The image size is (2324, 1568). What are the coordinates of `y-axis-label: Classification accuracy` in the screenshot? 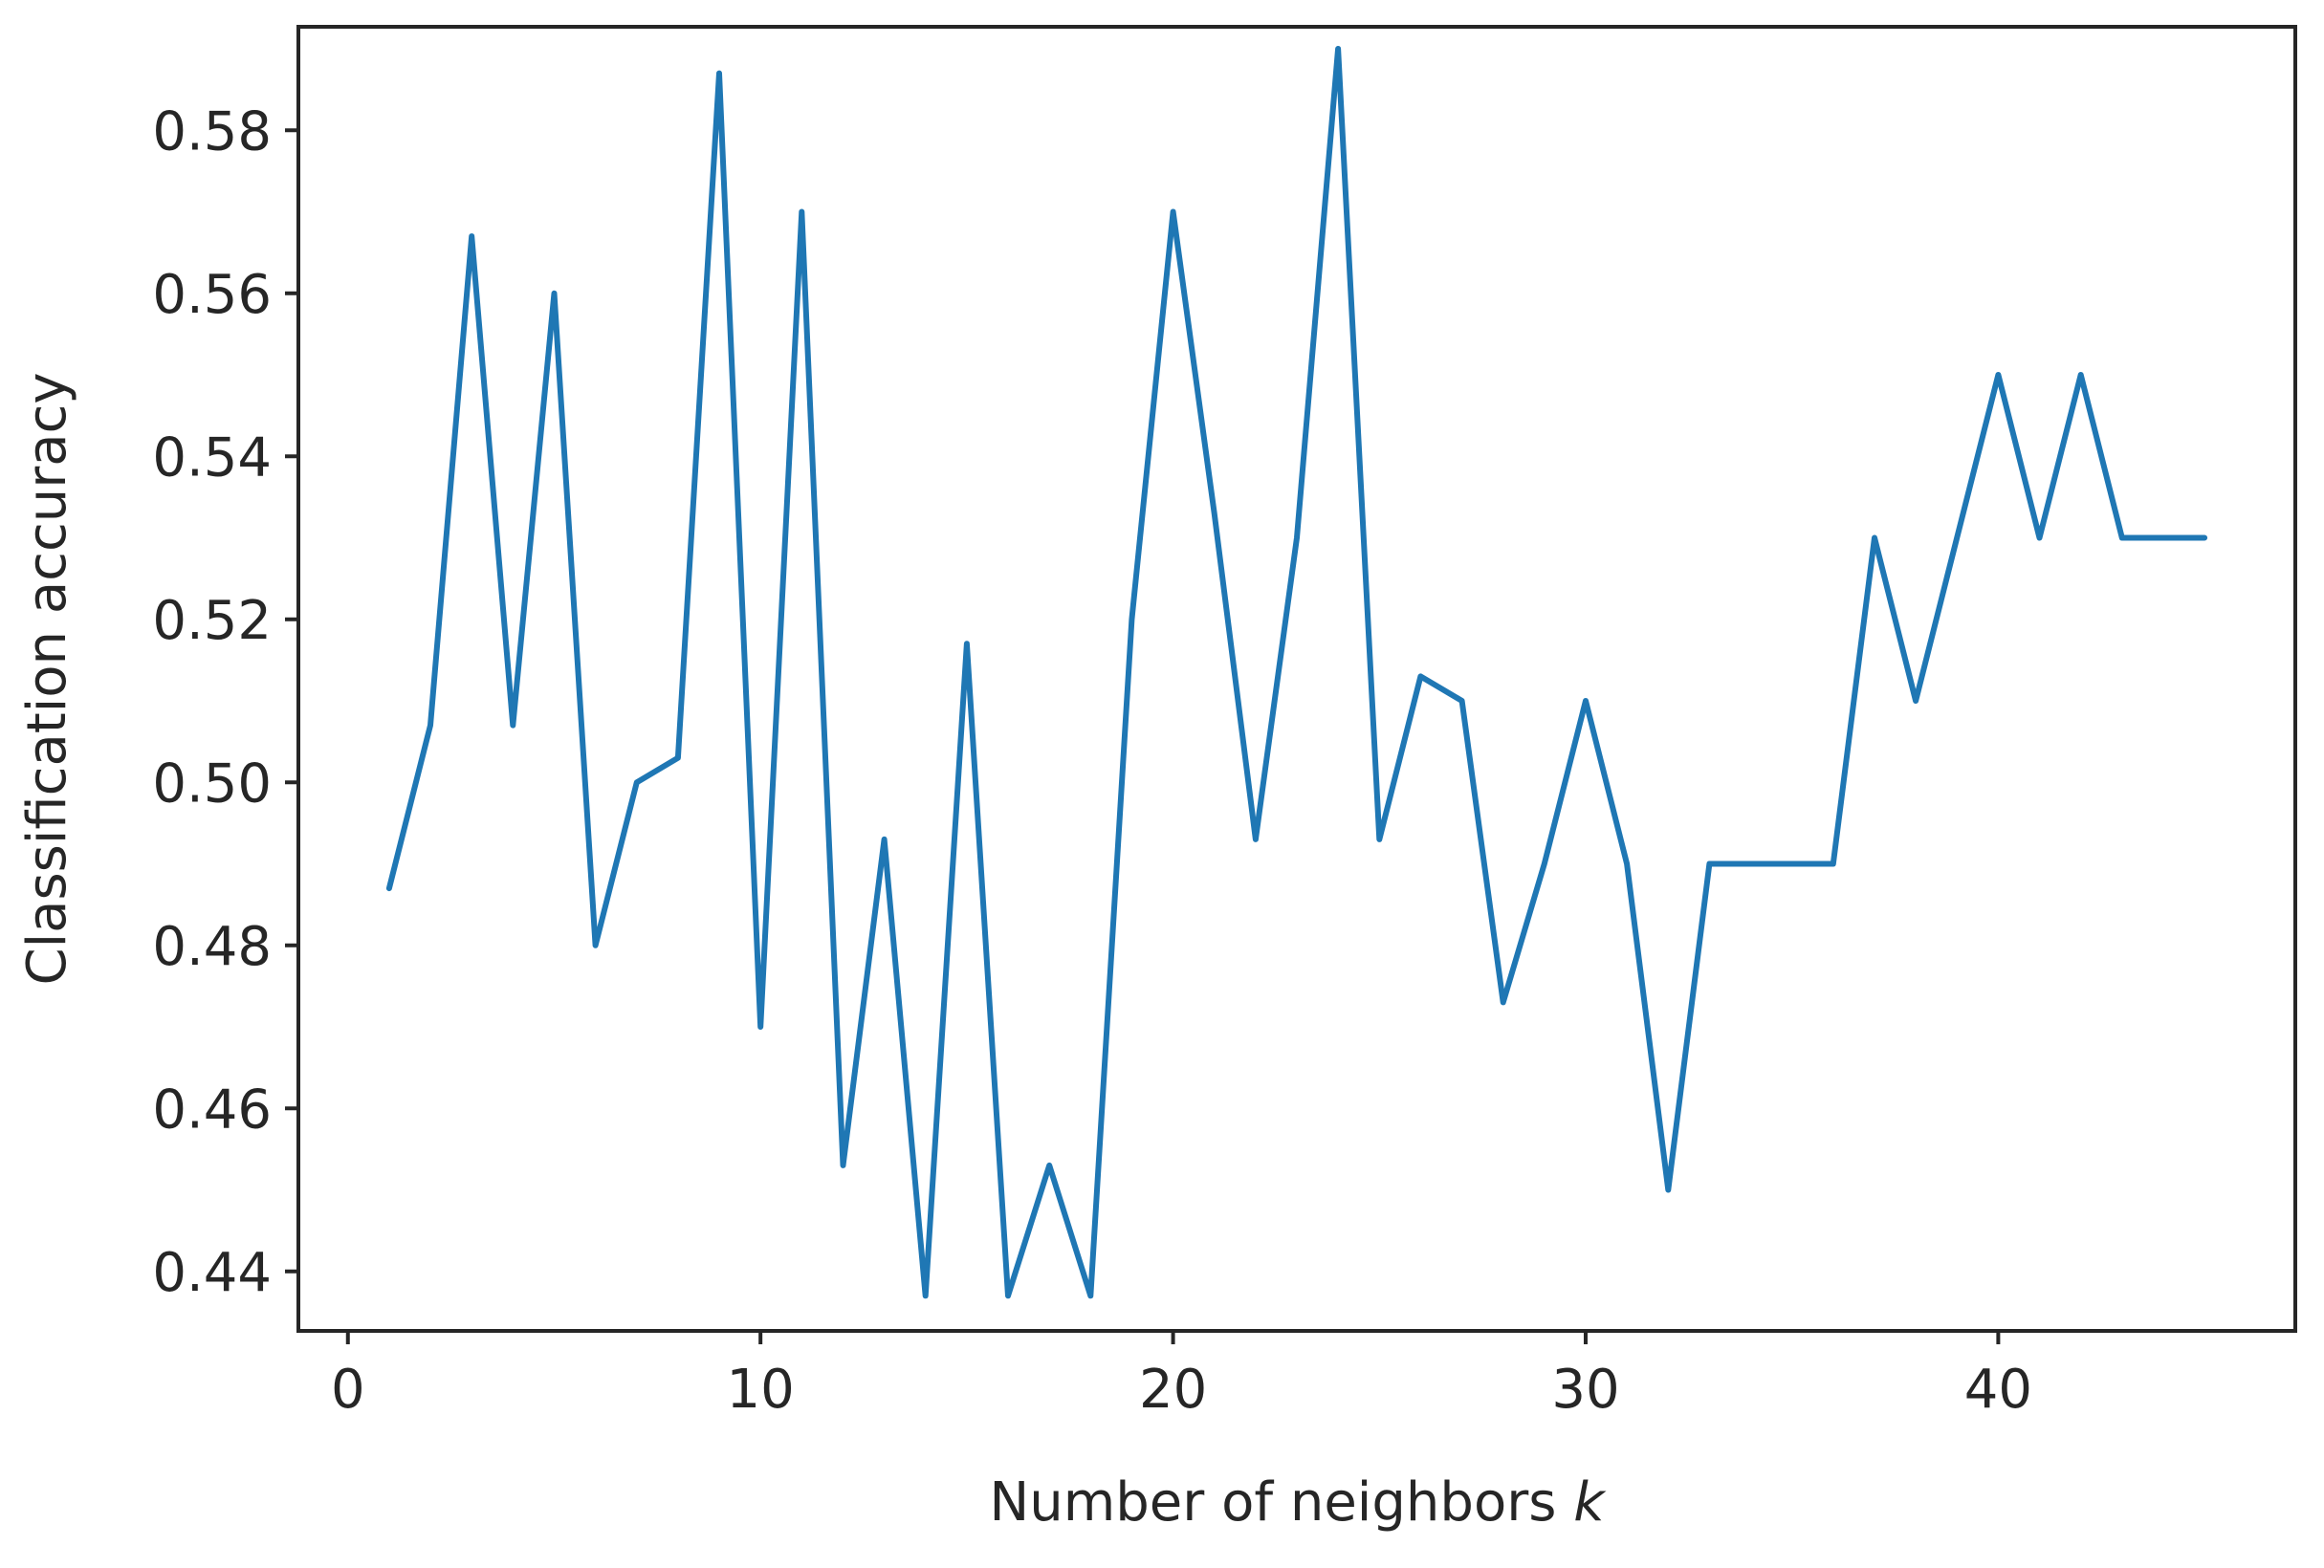 It's located at (47, 679).